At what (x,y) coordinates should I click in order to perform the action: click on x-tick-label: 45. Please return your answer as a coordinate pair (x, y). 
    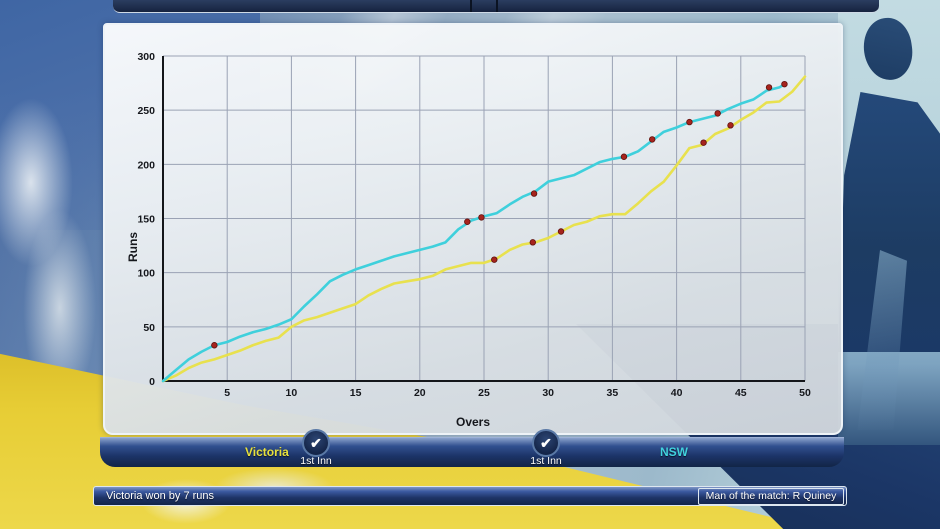
    Looking at the image, I should click on (741, 393).